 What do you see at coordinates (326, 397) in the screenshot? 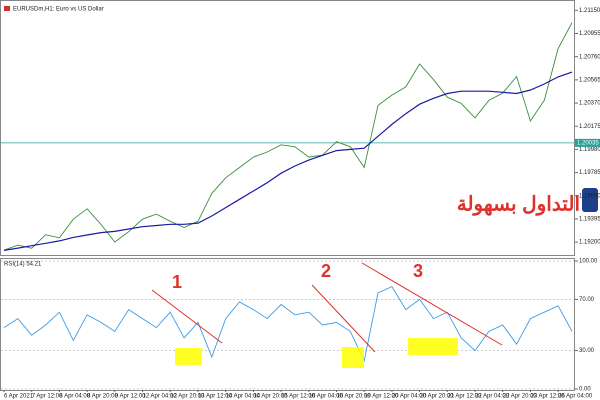
I see `x-tick-label: 16 Apr 04:00` at bounding box center [326, 397].